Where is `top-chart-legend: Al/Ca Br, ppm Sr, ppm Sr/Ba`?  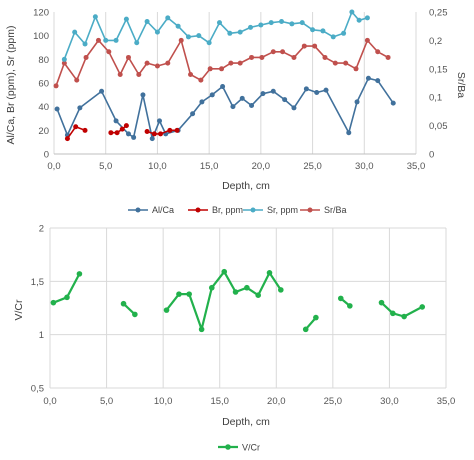 top-chart-legend: Al/Ca Br, ppm Sr, ppm Sr/Ba is located at coordinates (237, 210).